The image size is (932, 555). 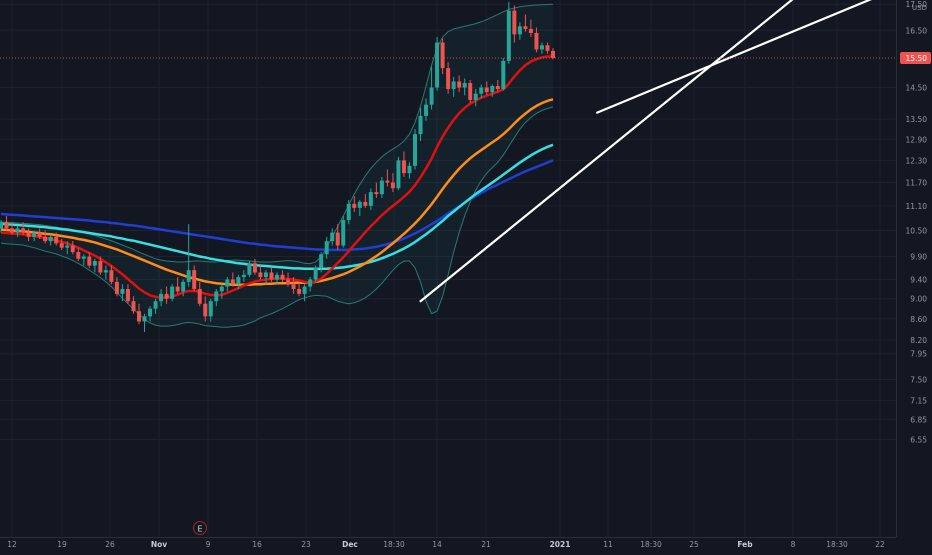 I want to click on price-tick-label: 12.30, so click(x=917, y=160).